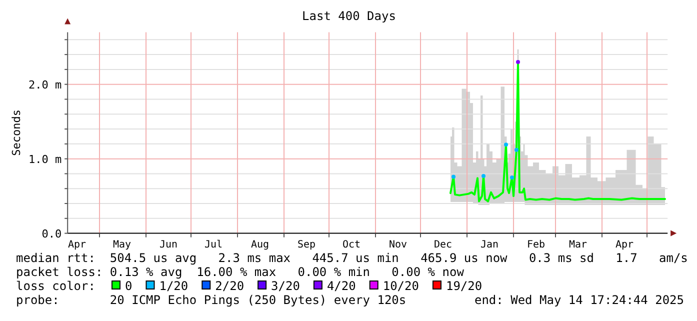 The image size is (697, 321). Describe the element at coordinates (579, 300) in the screenshot. I see `text: end: Wed May 14 17:24:44 2025` at that location.